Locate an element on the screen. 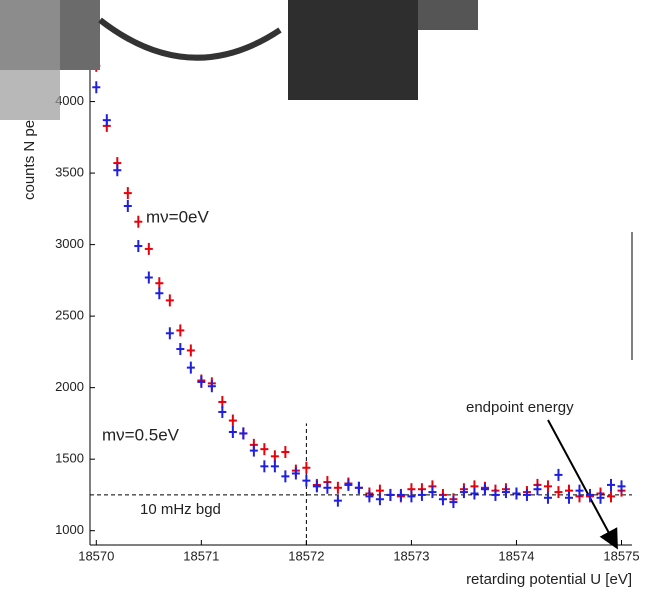 The image size is (654, 599). x-tick-label: 18571 is located at coordinates (201, 555).